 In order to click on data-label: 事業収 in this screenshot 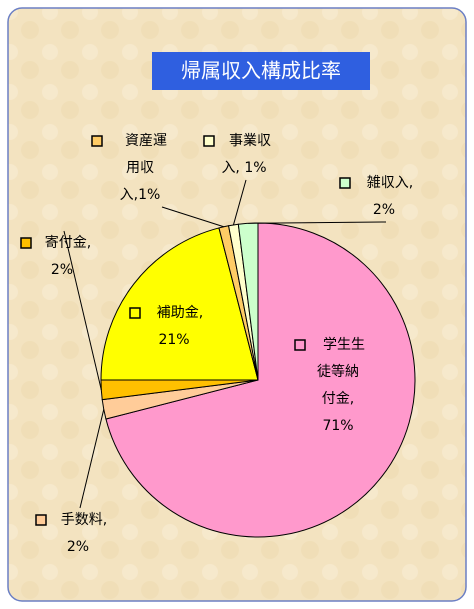, I will do `click(250, 141)`.